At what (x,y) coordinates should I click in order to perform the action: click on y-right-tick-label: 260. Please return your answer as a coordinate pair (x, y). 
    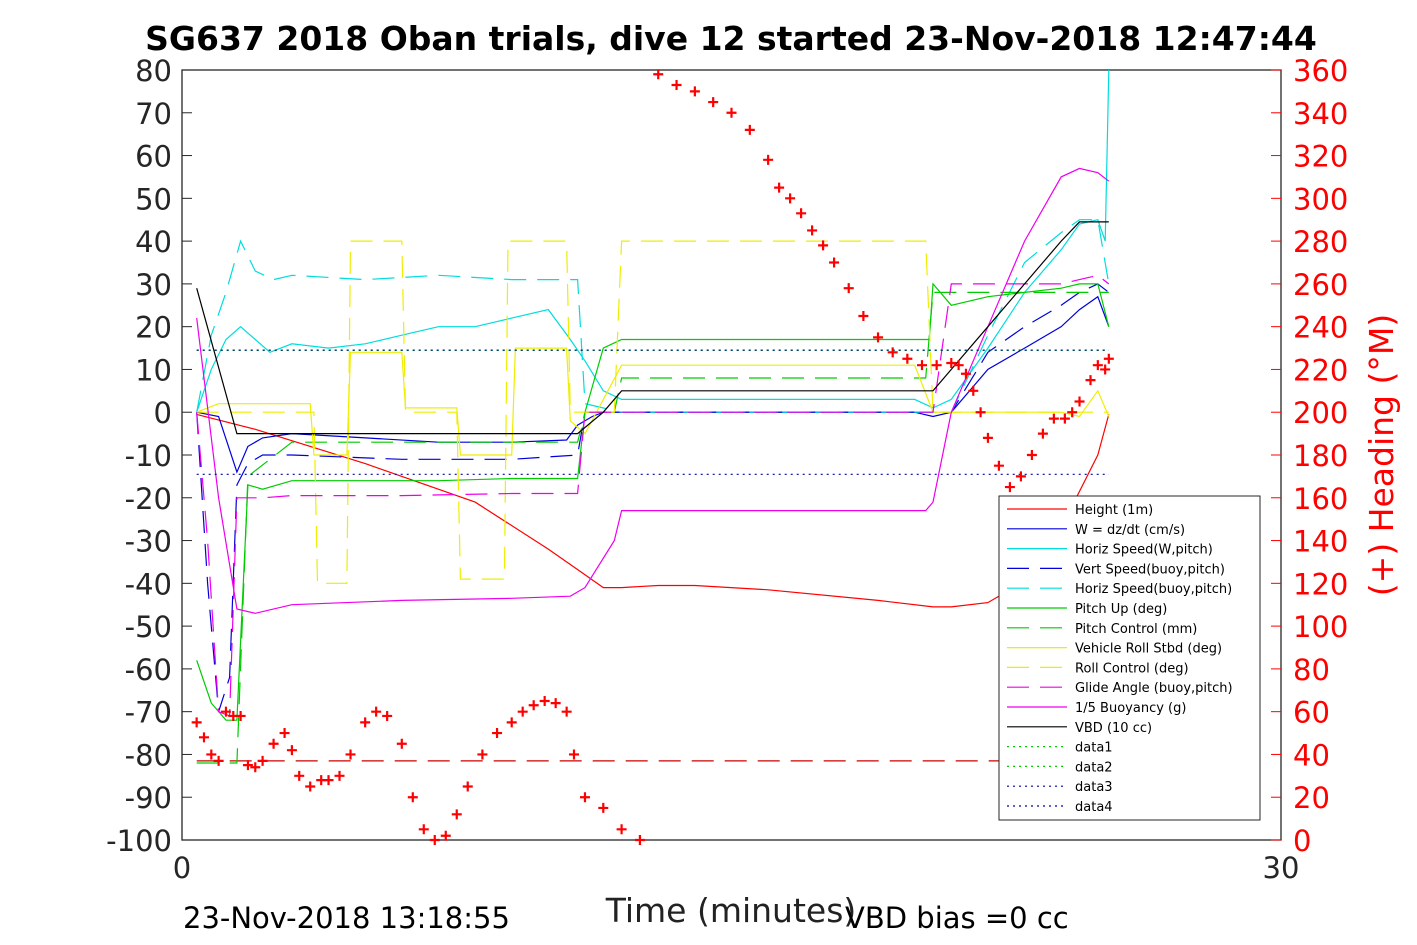
    Looking at the image, I should click on (1320, 285).